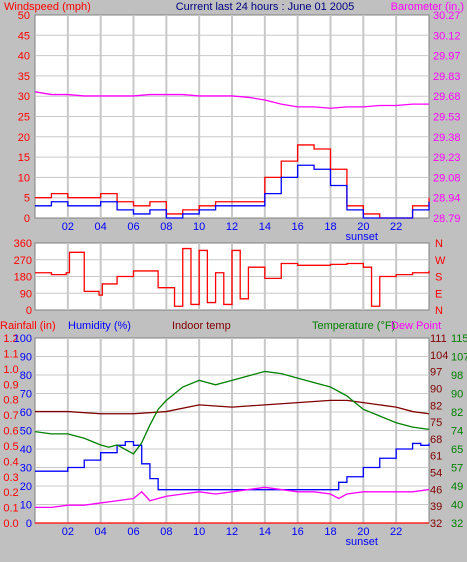  I want to click on rainfall-tick-label: 0.3, so click(10, 478).